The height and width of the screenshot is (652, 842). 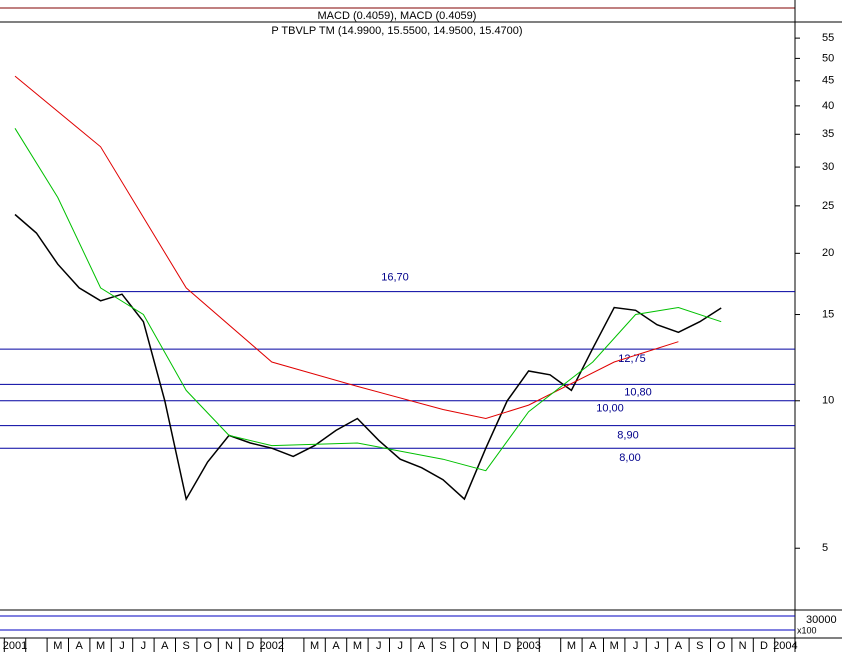 What do you see at coordinates (610, 409) in the screenshot?
I see `level-label: 10,00` at bounding box center [610, 409].